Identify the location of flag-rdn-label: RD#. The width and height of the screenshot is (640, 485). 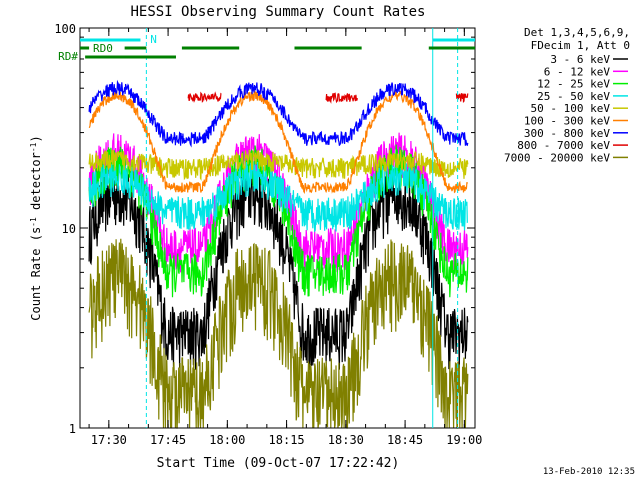
(68, 56).